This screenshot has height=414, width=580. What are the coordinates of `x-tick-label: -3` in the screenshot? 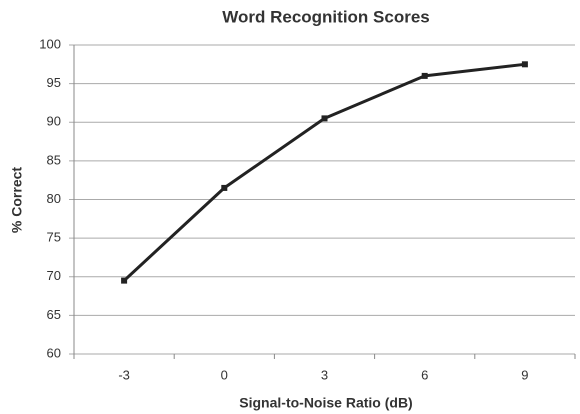 It's located at (124, 374).